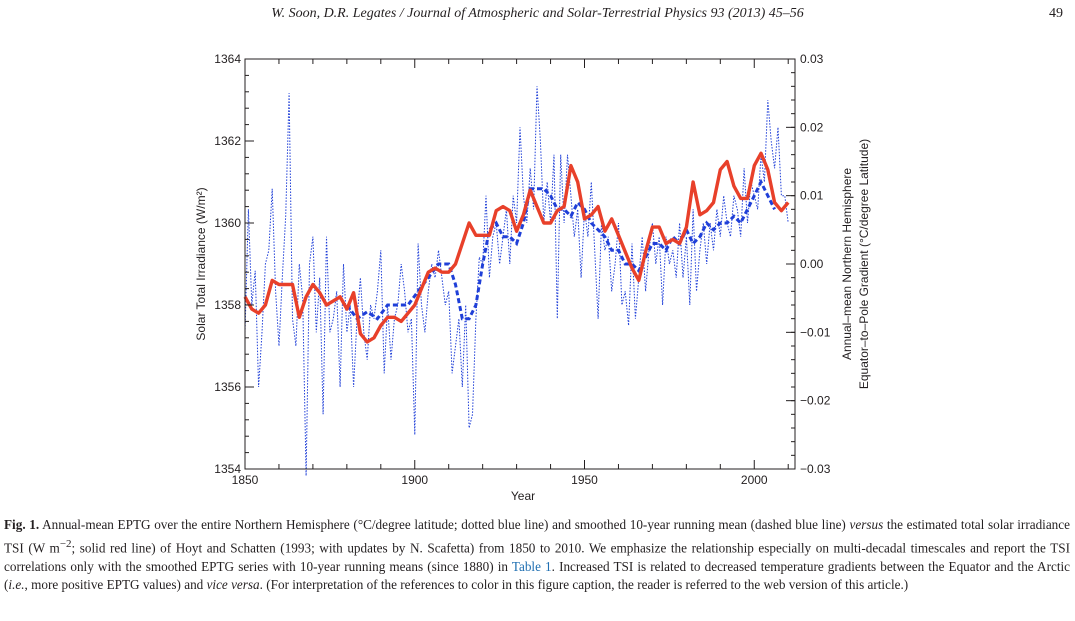 The height and width of the screenshot is (621, 1075). I want to click on series-dashed-line, so click(560, 249).